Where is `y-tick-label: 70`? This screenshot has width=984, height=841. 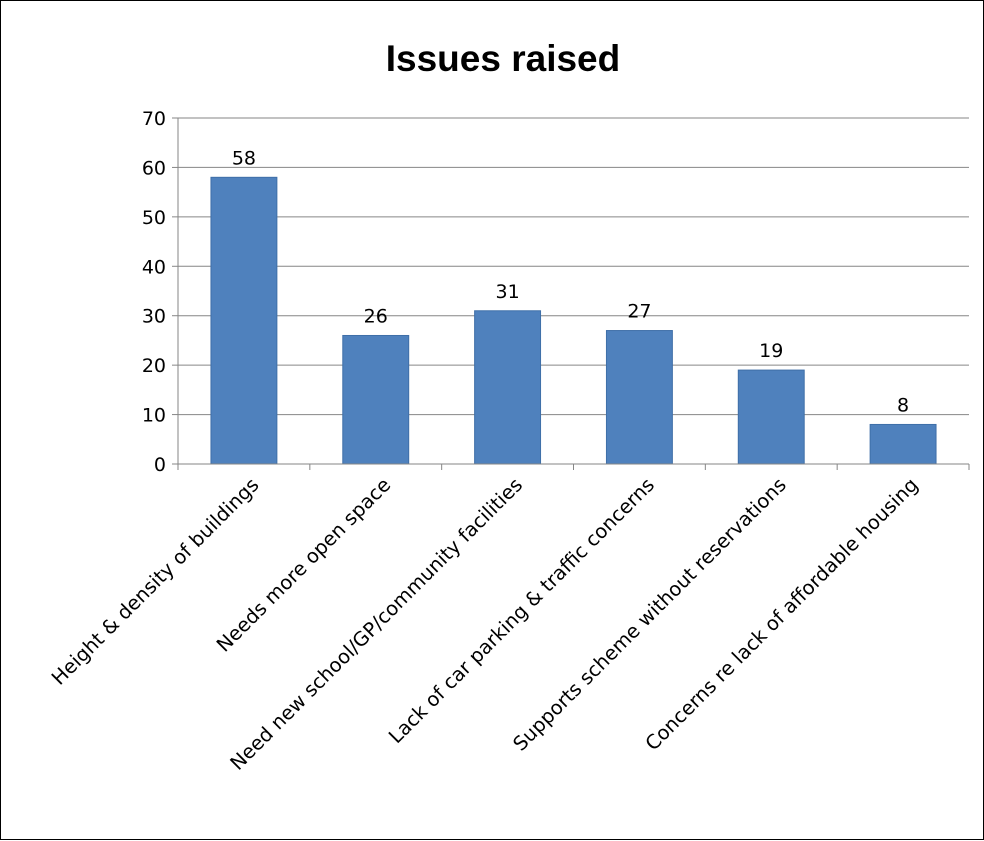 y-tick-label: 70 is located at coordinates (154, 119).